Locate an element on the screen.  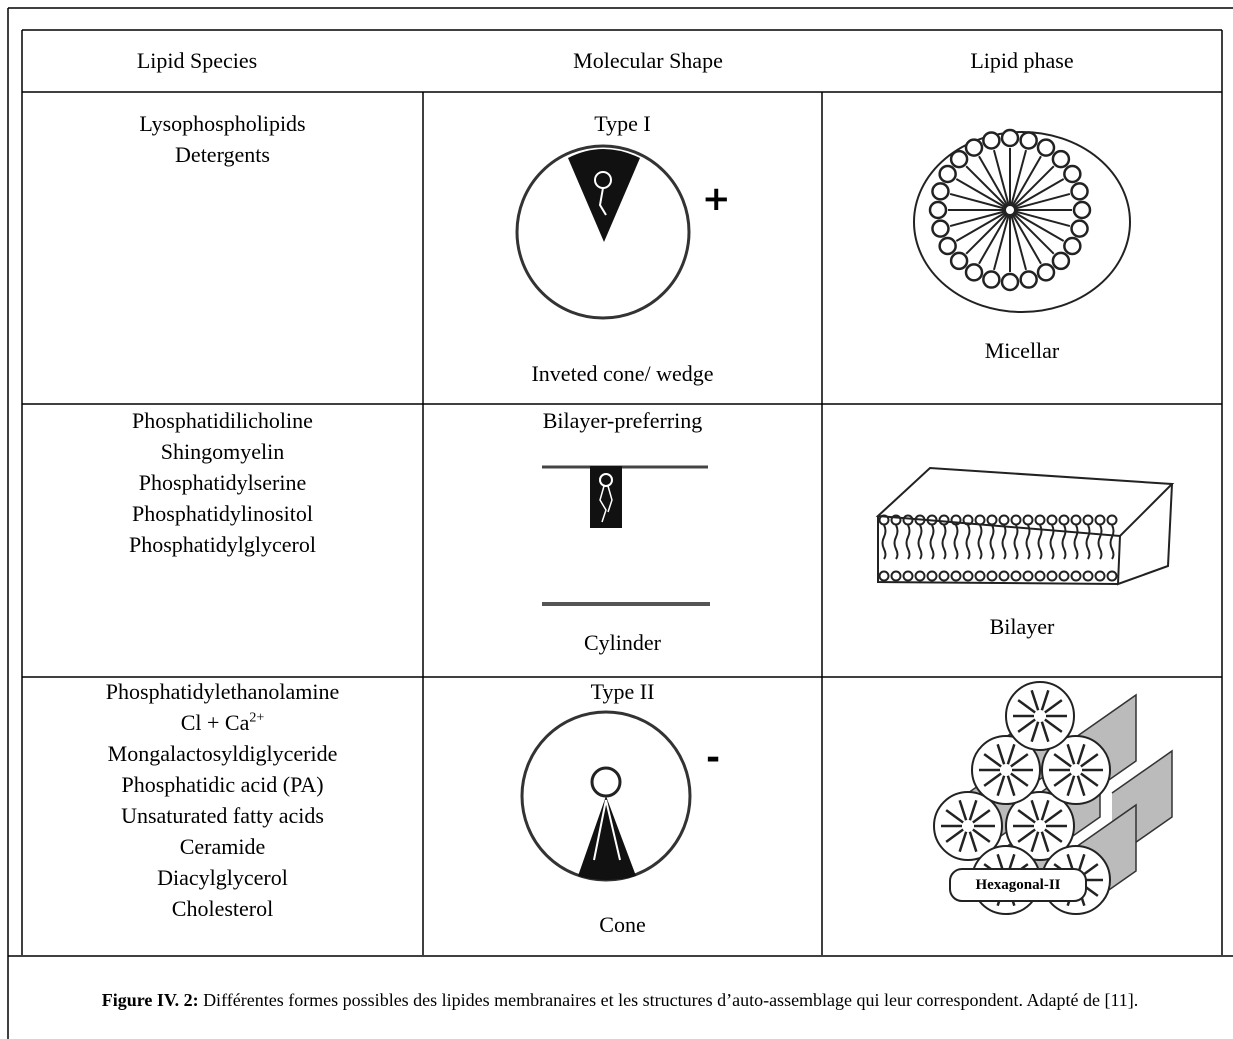
species-name: Shingomyelin is located at coordinates (222, 451).